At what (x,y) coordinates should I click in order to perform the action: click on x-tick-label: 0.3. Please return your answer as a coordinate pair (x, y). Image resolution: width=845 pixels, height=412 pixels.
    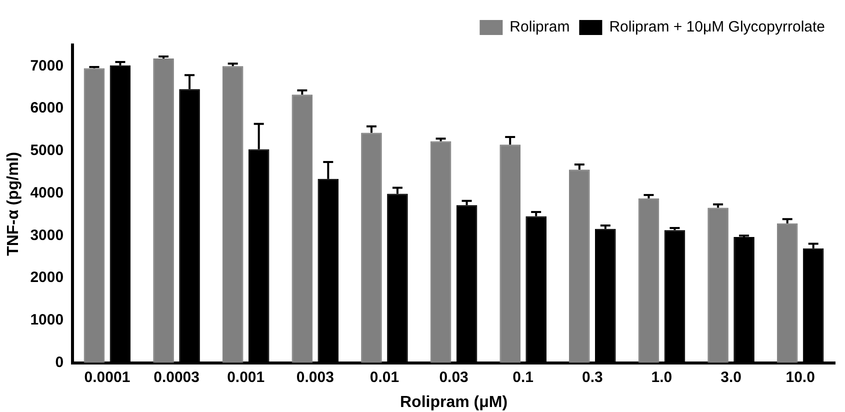
    Looking at the image, I should click on (592, 377).